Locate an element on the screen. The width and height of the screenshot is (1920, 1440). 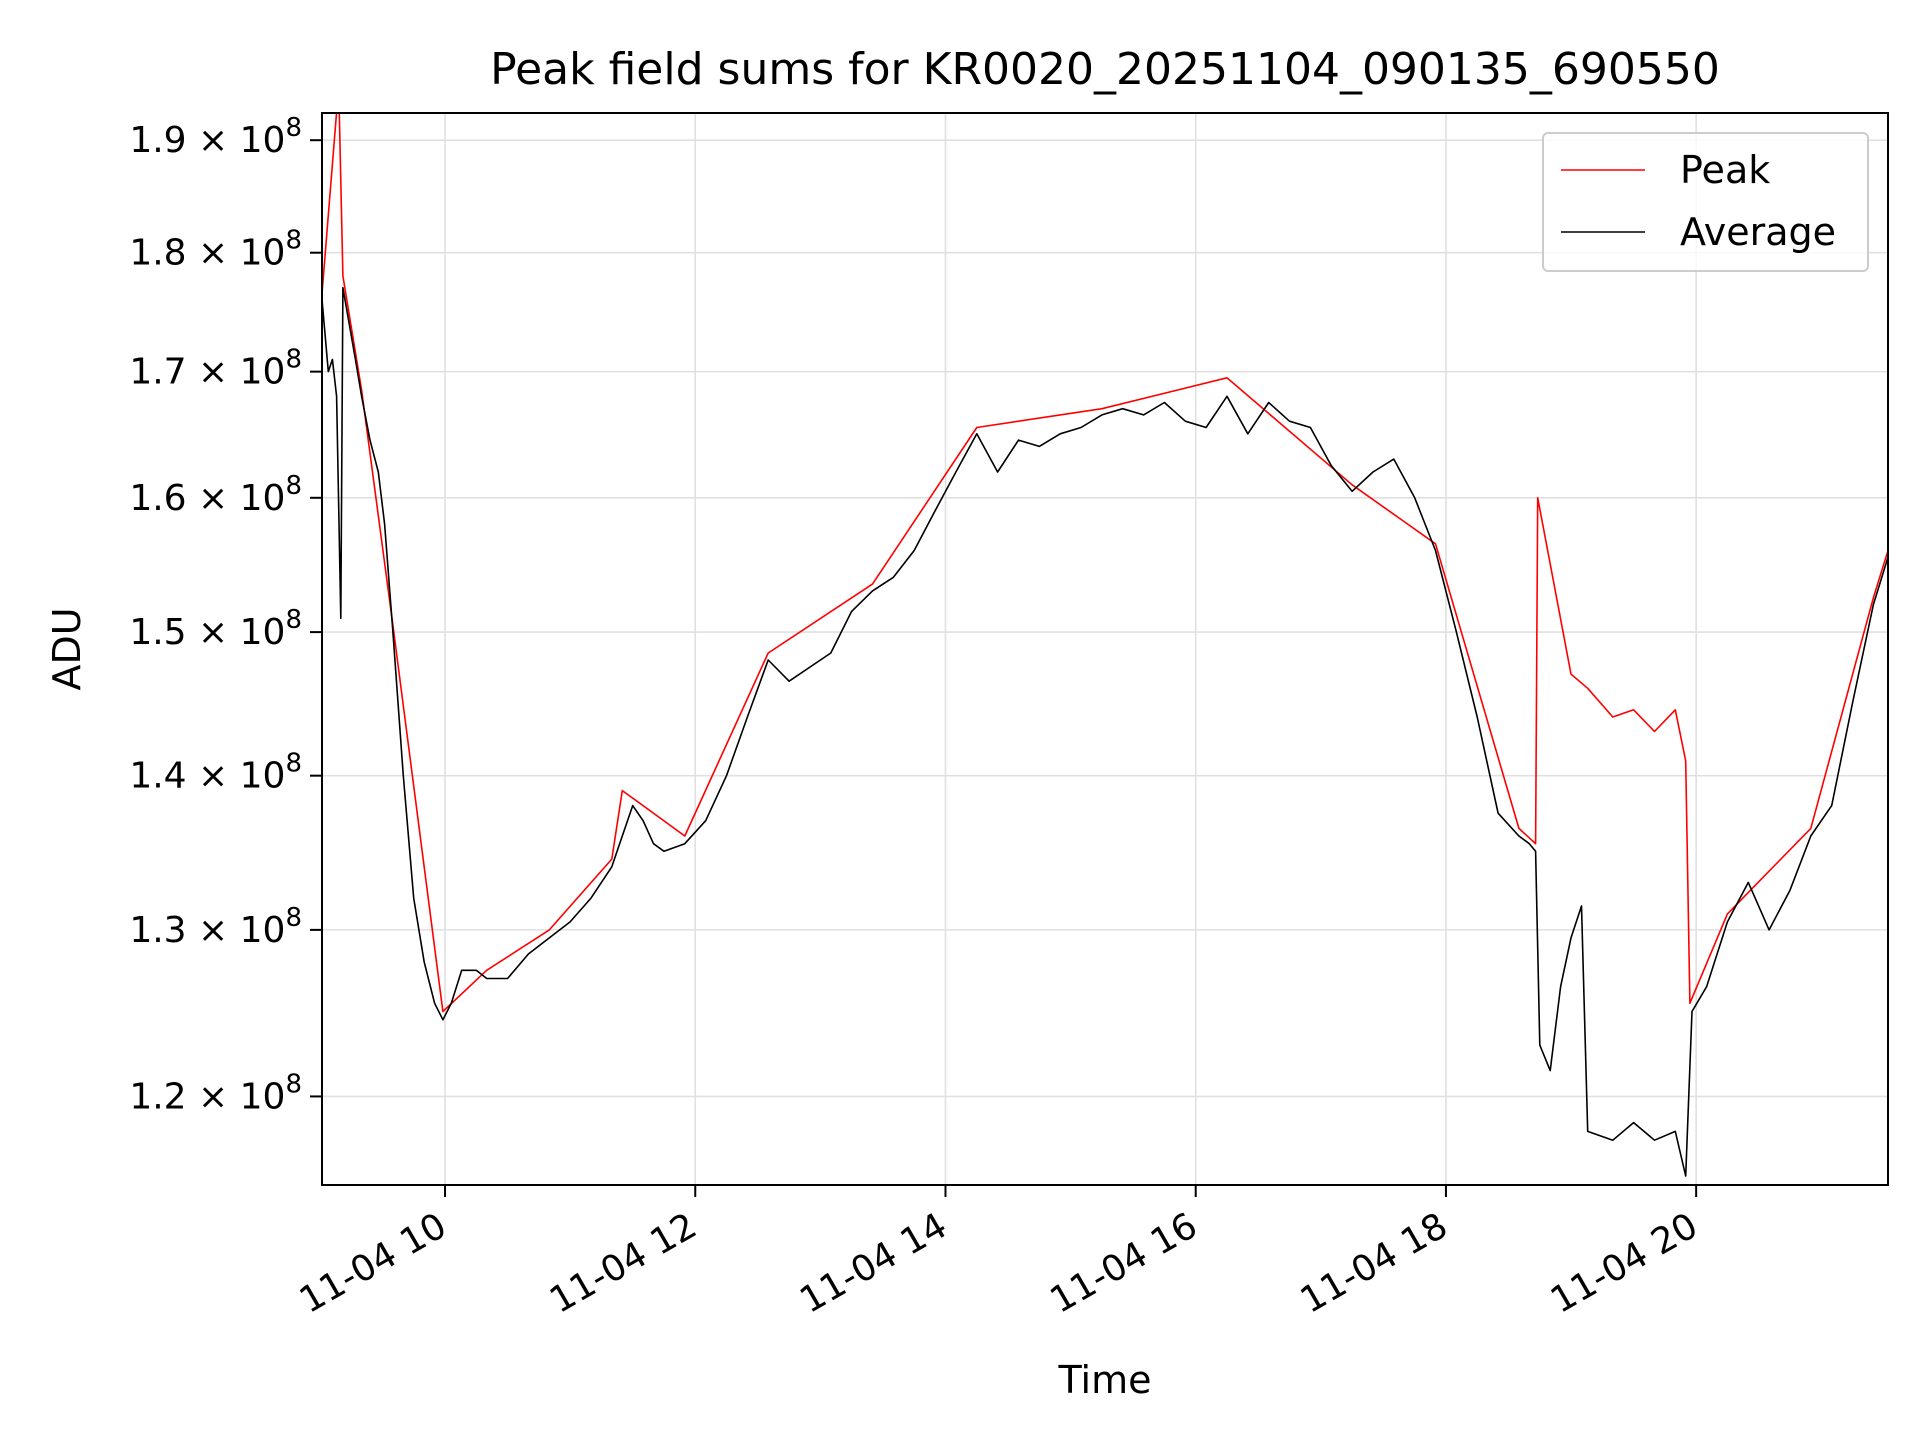
legend-label-peak: Peak is located at coordinates (1725, 170).